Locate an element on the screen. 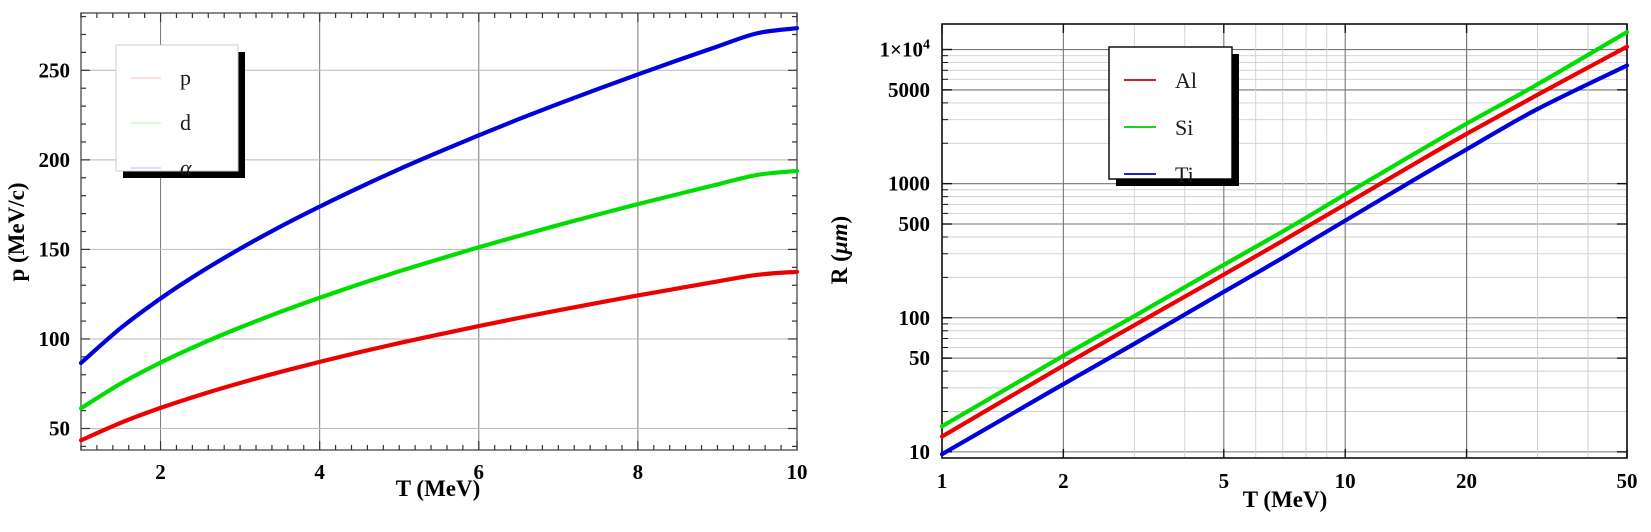  legend-left: p d α is located at coordinates (180, 112).